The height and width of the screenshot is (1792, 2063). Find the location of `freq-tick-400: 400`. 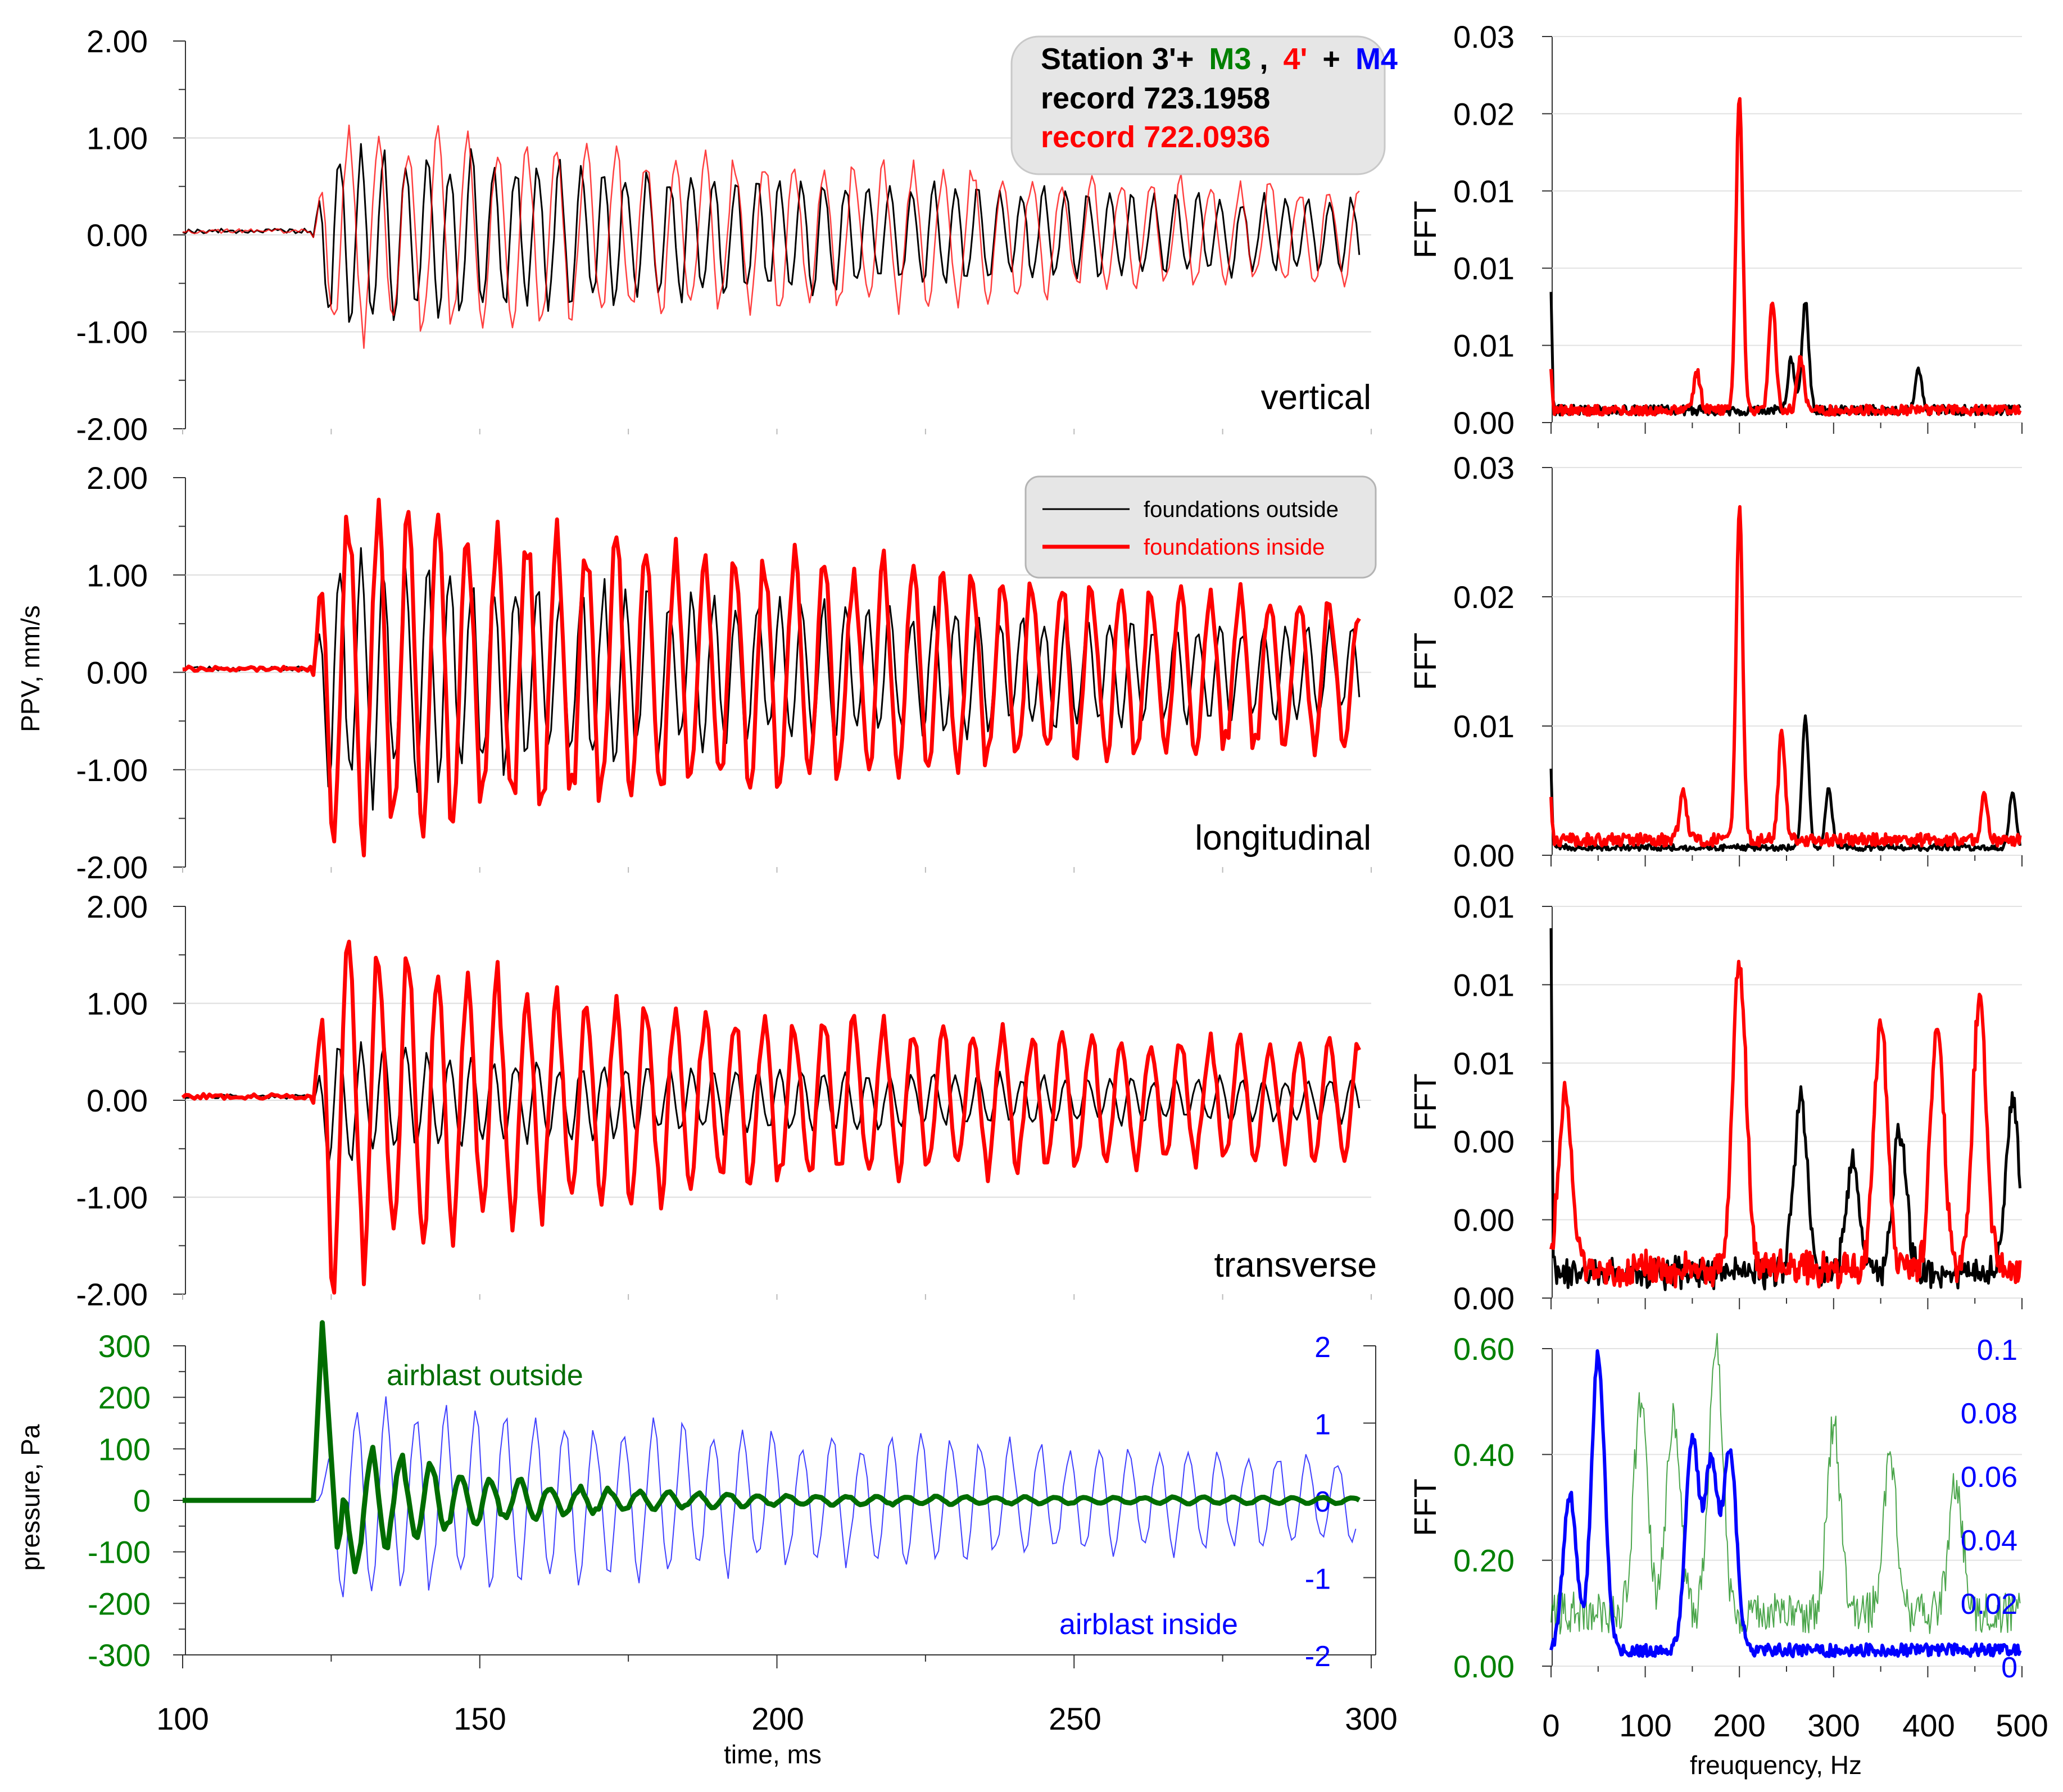

freq-tick-400: 400 is located at coordinates (1928, 1725).